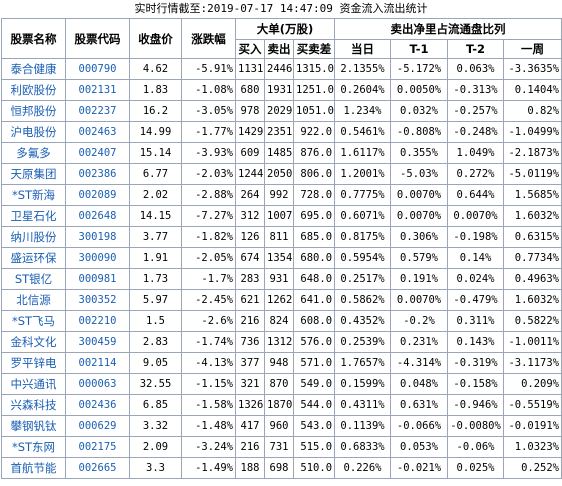 This screenshot has width=562, height=486. I want to click on ratio-today: 0.6833%, so click(363, 447).